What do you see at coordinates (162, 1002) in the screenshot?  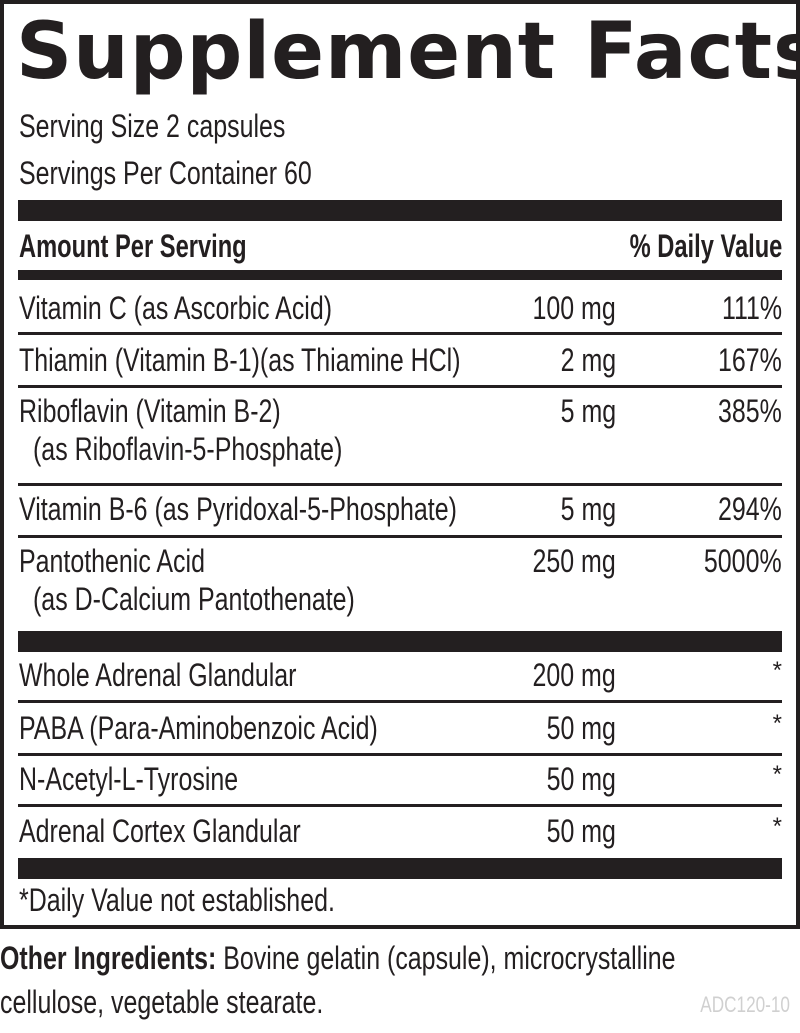 I see `other-ingredients-text-cont: cellulose, vegetable stearate.` at bounding box center [162, 1002].